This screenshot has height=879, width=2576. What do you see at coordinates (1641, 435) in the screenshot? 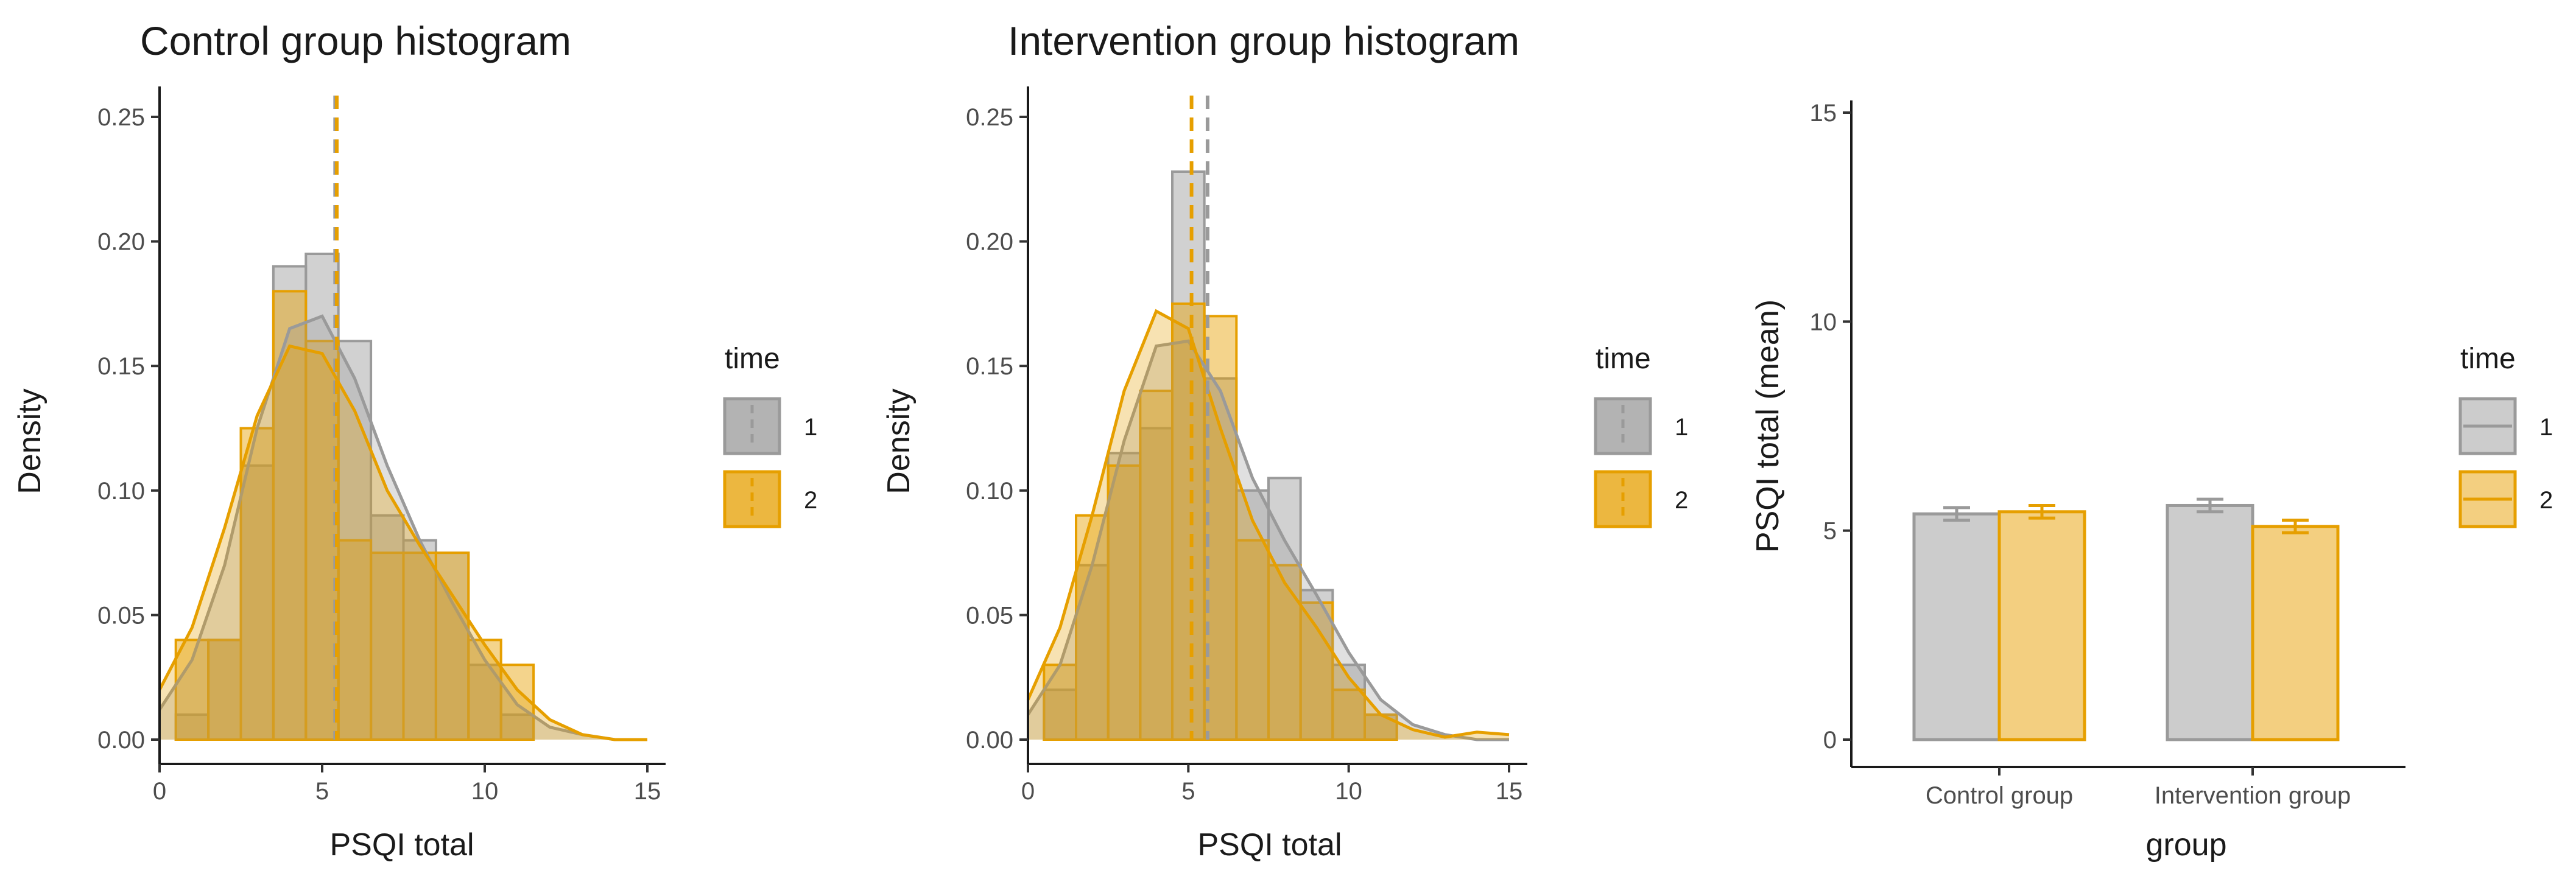
I see `panel2-legend: time 1 2` at bounding box center [1641, 435].